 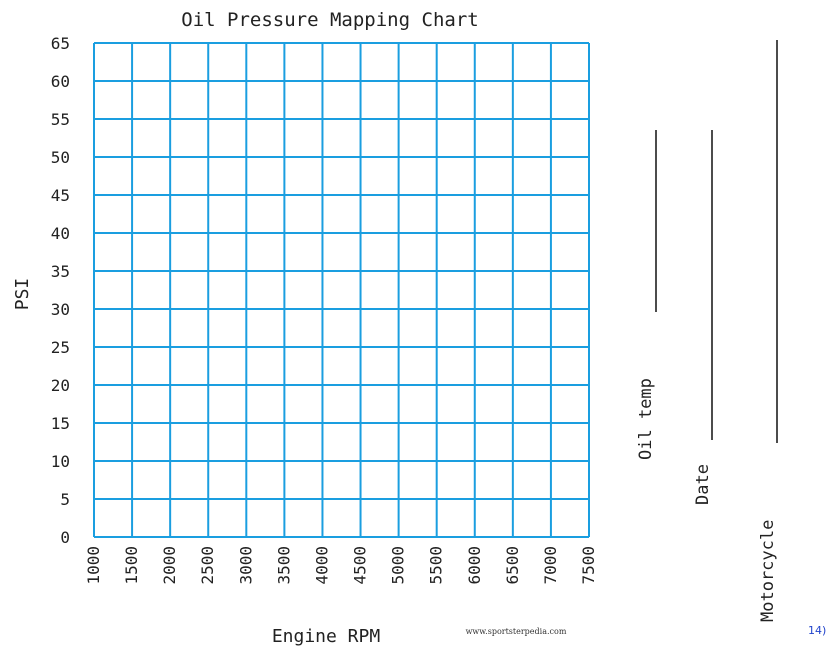 What do you see at coordinates (60, 290) in the screenshot?
I see `y-axis-ticks: 0 5 10 15 20 25 30 35 40 45 50 55 60 65` at bounding box center [60, 290].